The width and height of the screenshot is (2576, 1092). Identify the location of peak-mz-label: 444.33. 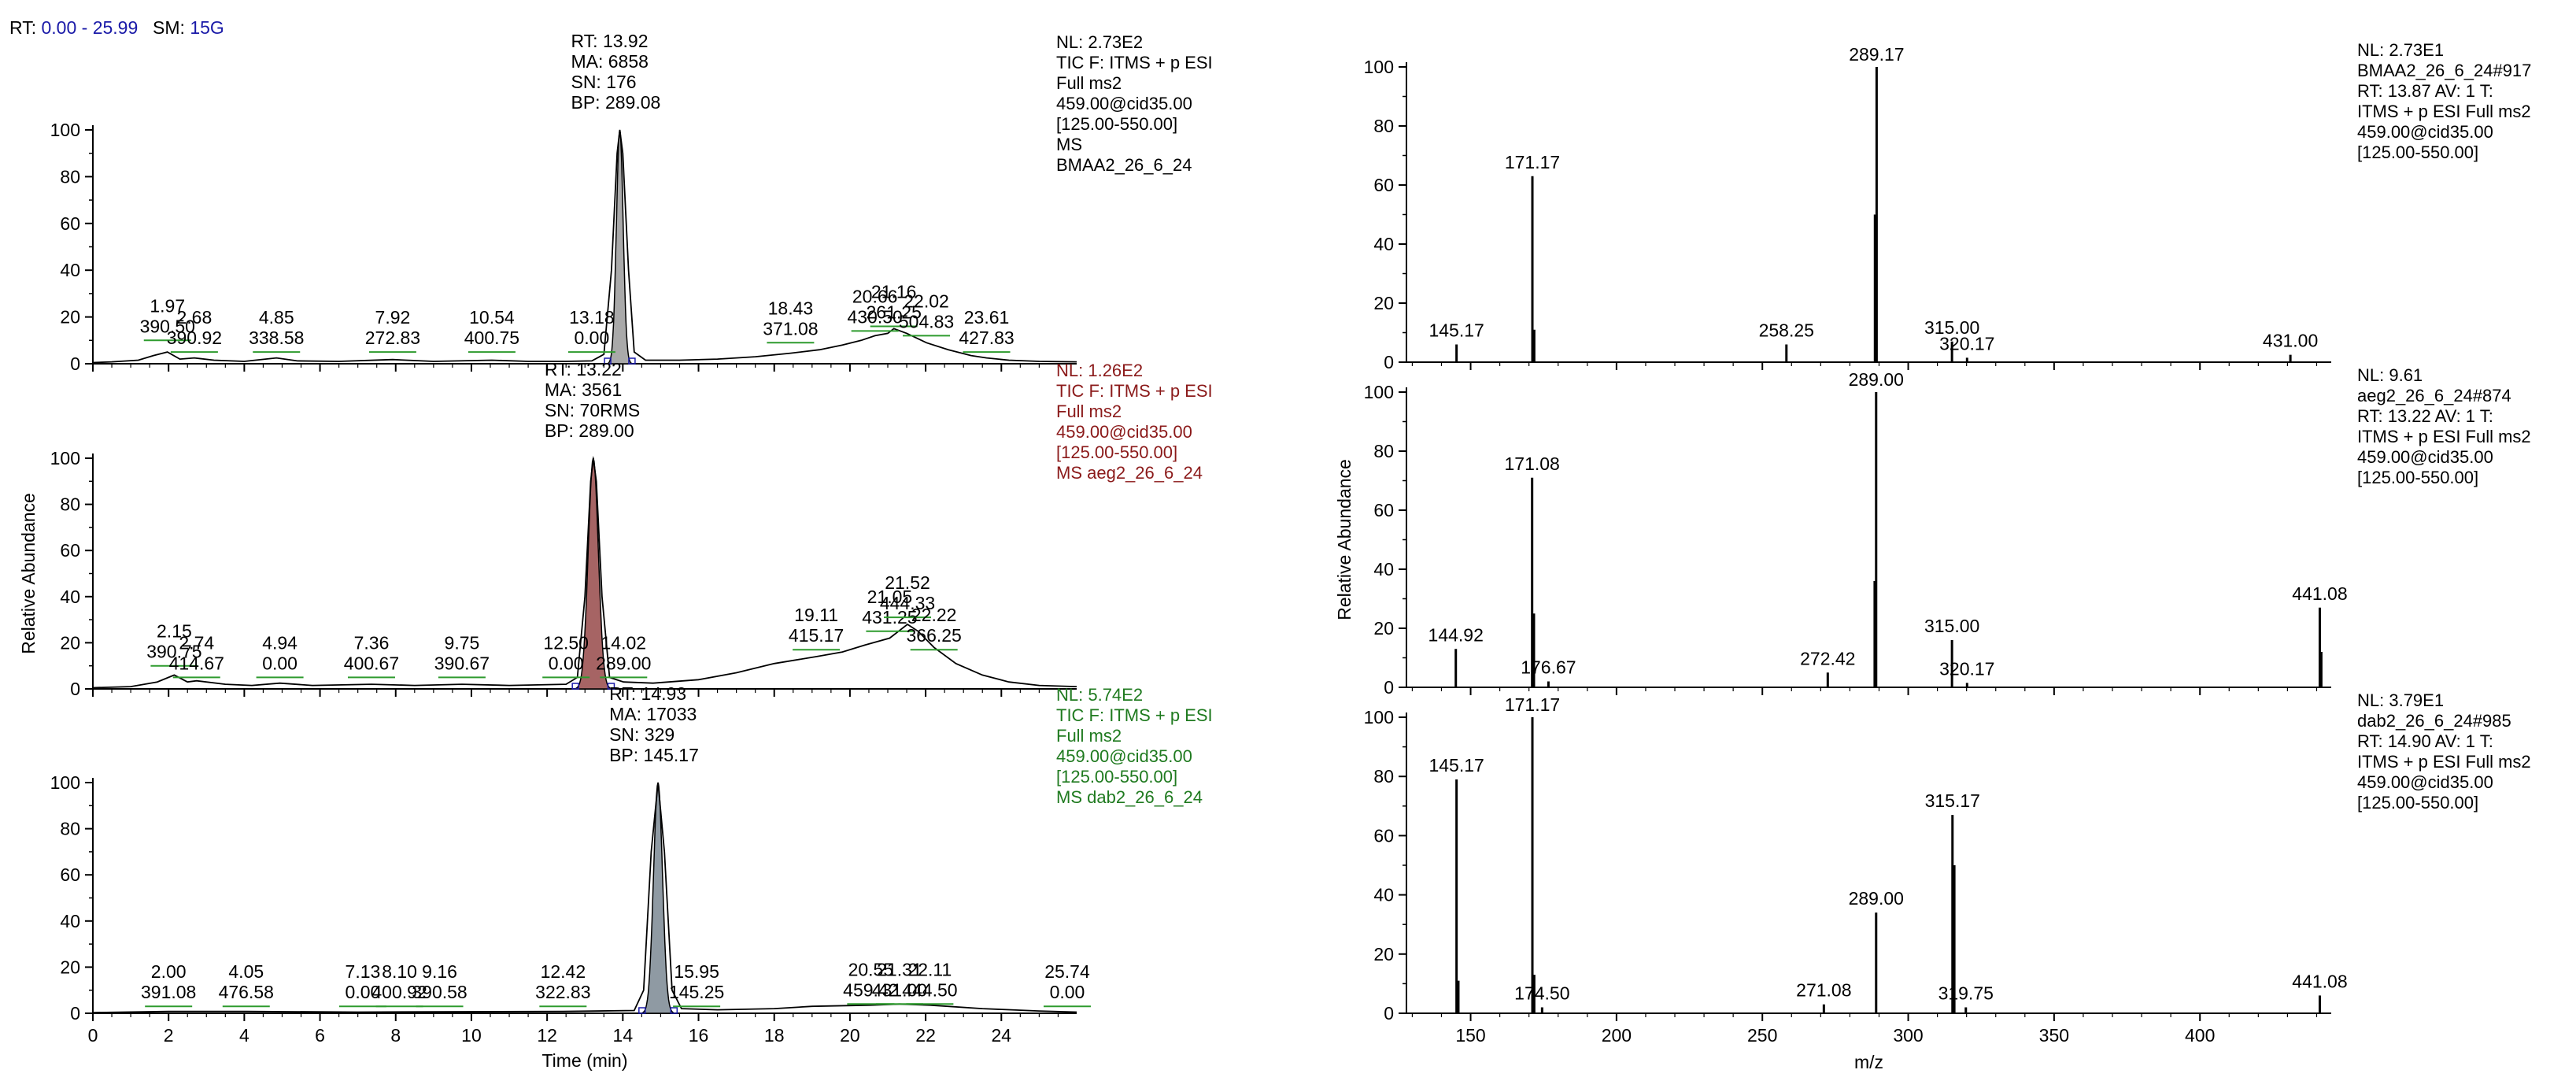
(907, 603).